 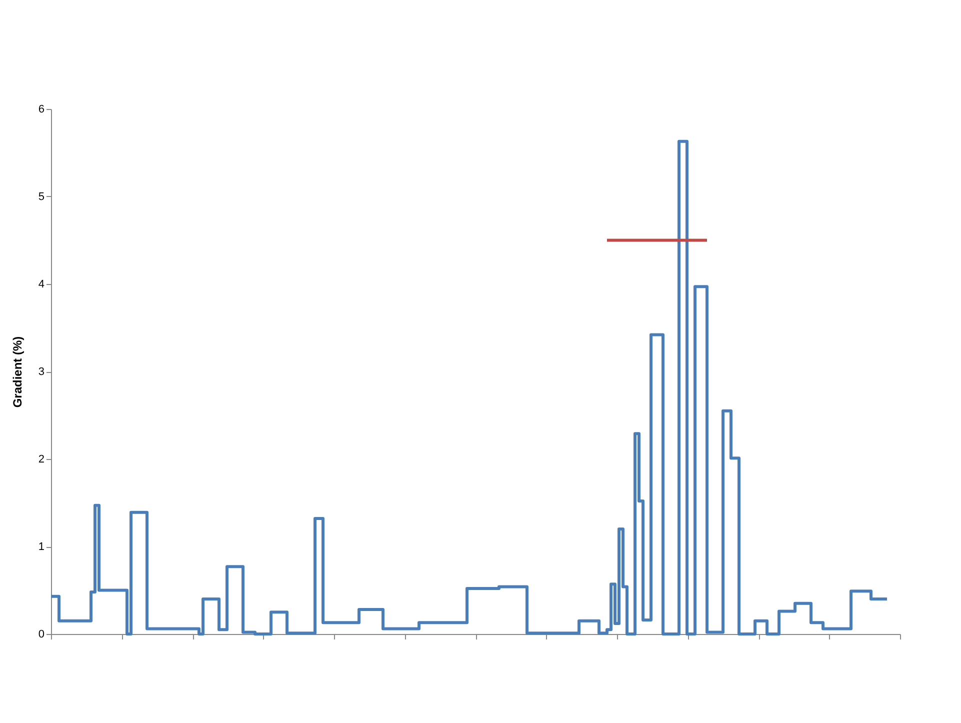 I want to click on y-tick-label: 2, so click(x=41, y=460).